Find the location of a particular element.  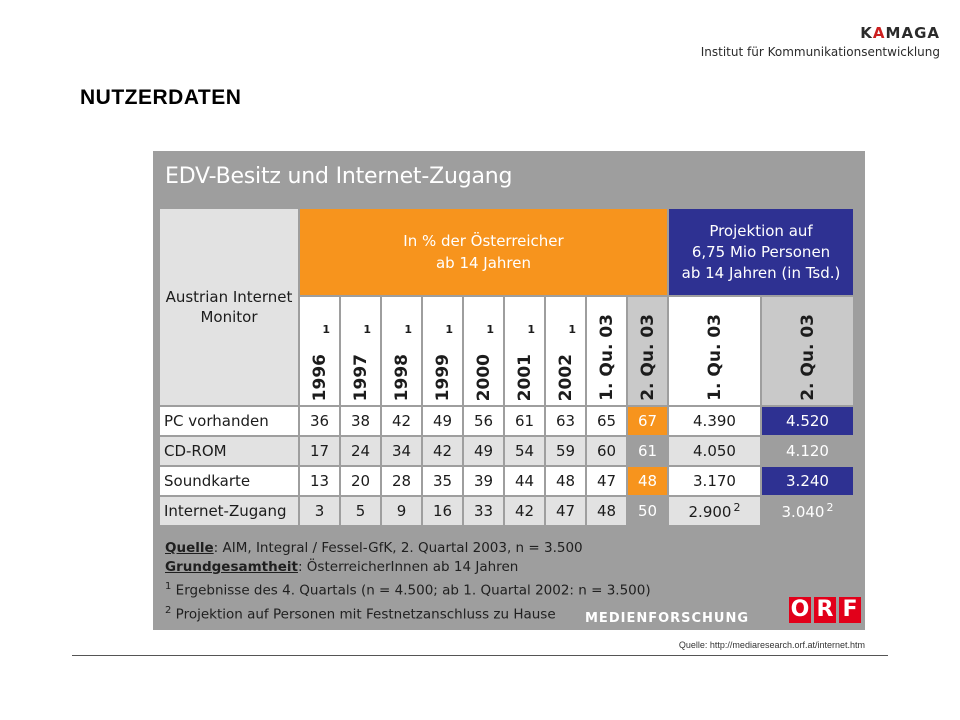

cell-value: 5 is located at coordinates (360, 511).